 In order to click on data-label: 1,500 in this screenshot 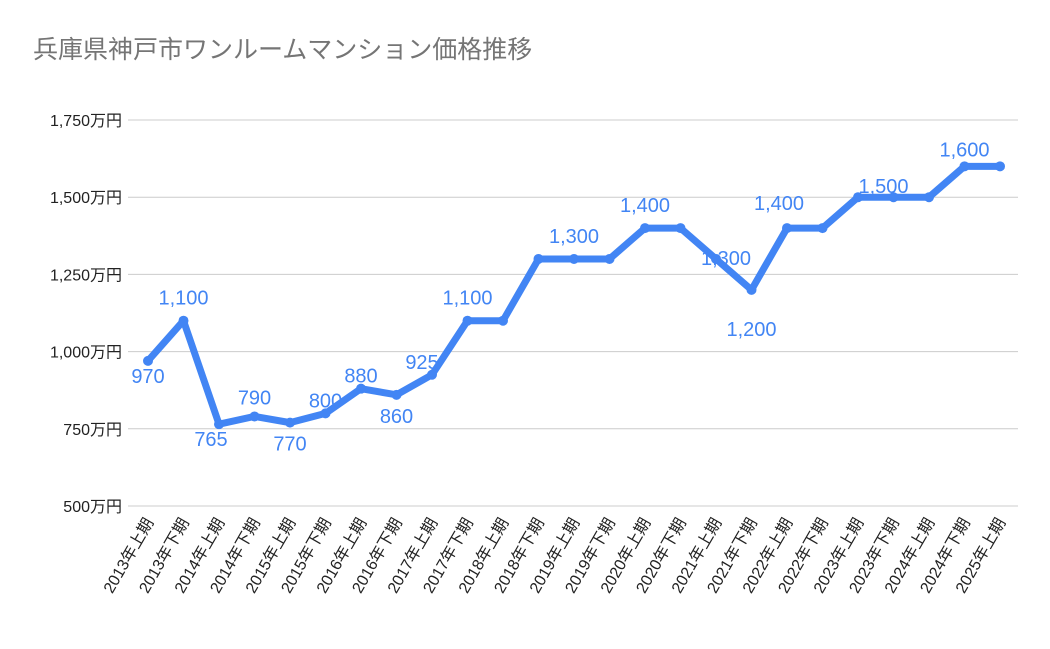, I will do `click(883, 187)`.